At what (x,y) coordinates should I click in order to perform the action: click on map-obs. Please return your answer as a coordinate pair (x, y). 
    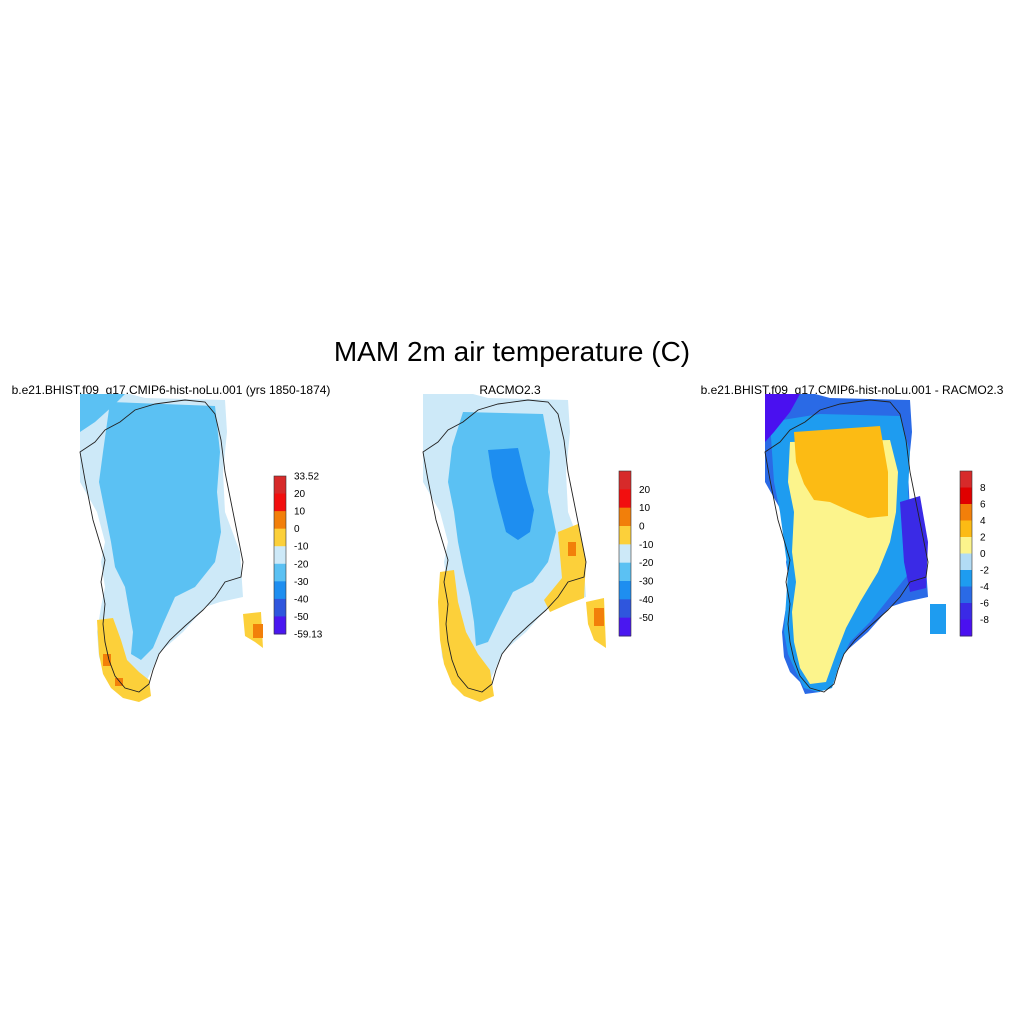
    Looking at the image, I should click on (514, 548).